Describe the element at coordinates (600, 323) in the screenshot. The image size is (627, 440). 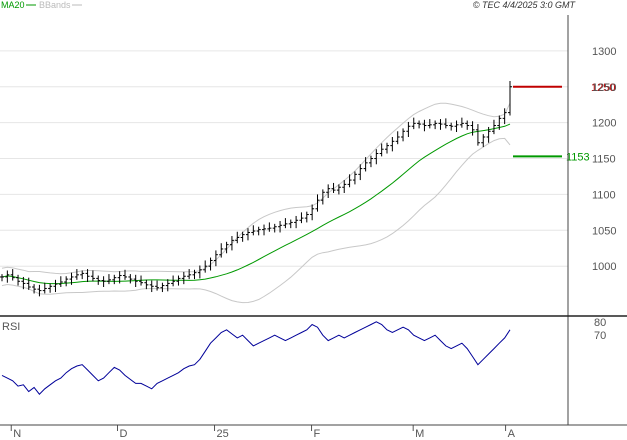
I see `rsi-tick-label: 80` at that location.